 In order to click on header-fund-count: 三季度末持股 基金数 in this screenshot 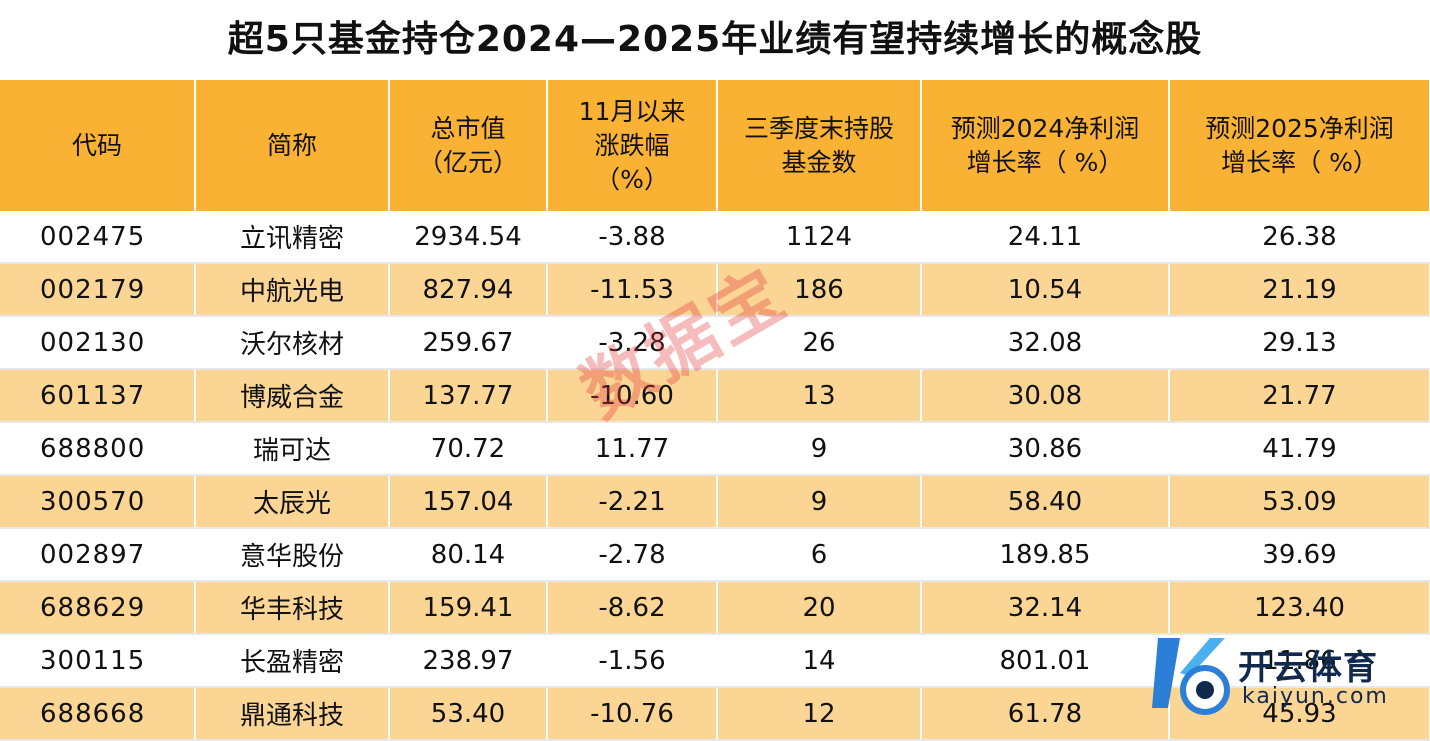, I will do `click(819, 145)`.